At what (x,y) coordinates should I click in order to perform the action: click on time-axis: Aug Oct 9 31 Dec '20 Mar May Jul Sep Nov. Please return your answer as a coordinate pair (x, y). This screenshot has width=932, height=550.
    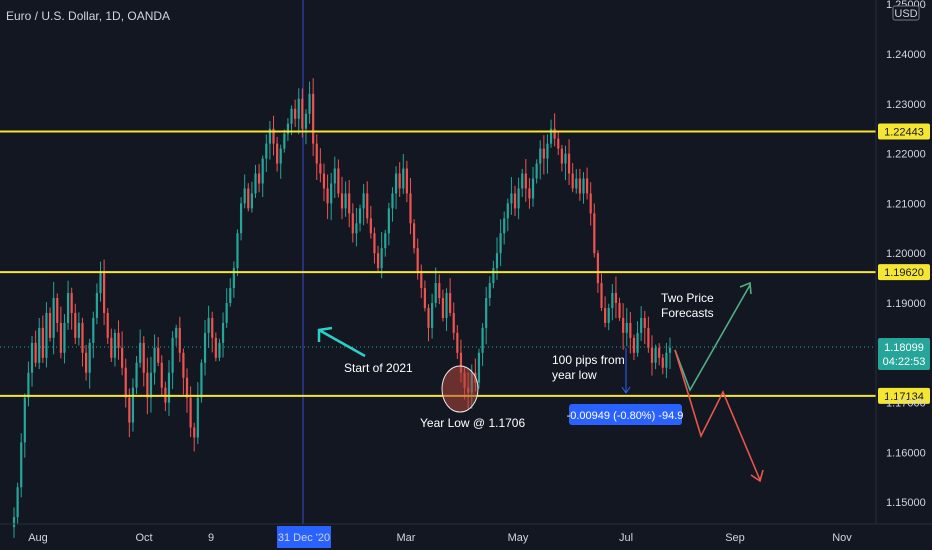
    Looking at the image, I should click on (440, 537).